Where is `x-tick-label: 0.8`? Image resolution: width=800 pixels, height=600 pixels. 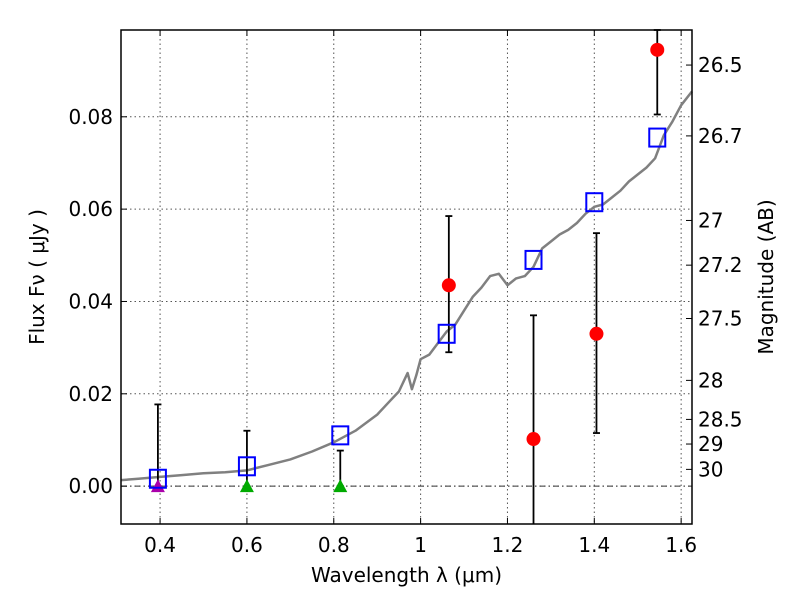 x-tick-label: 0.8 is located at coordinates (334, 545).